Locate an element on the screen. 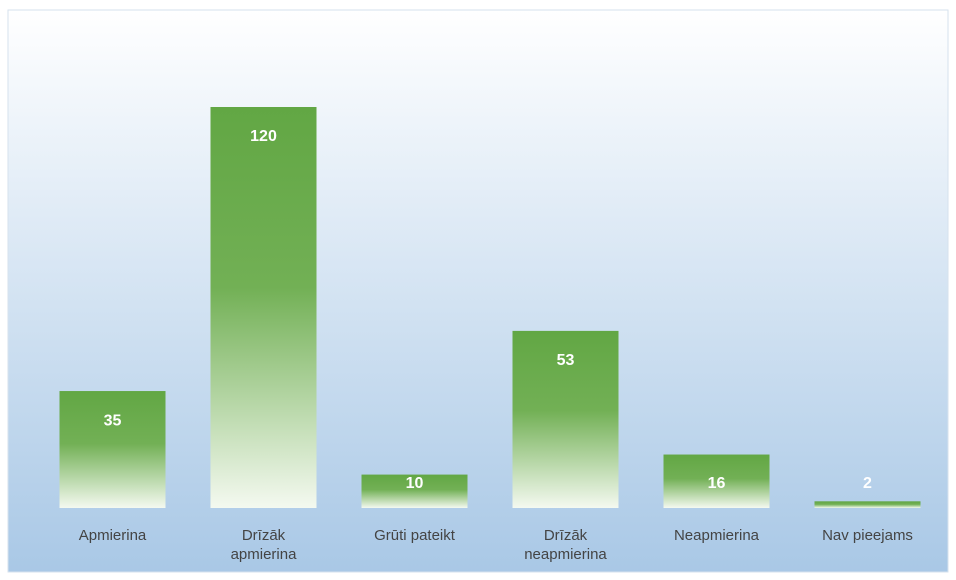 This screenshot has width=956, height=580. value-label: 2 is located at coordinates (867, 483).